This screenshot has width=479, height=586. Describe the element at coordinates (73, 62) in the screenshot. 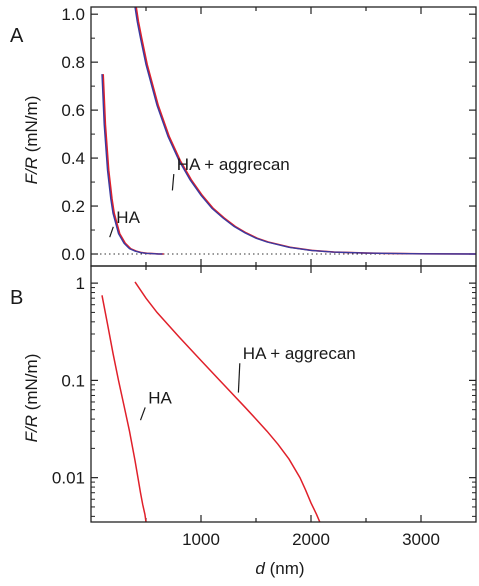

I see `panel-a-ytick-label: 0.8` at that location.